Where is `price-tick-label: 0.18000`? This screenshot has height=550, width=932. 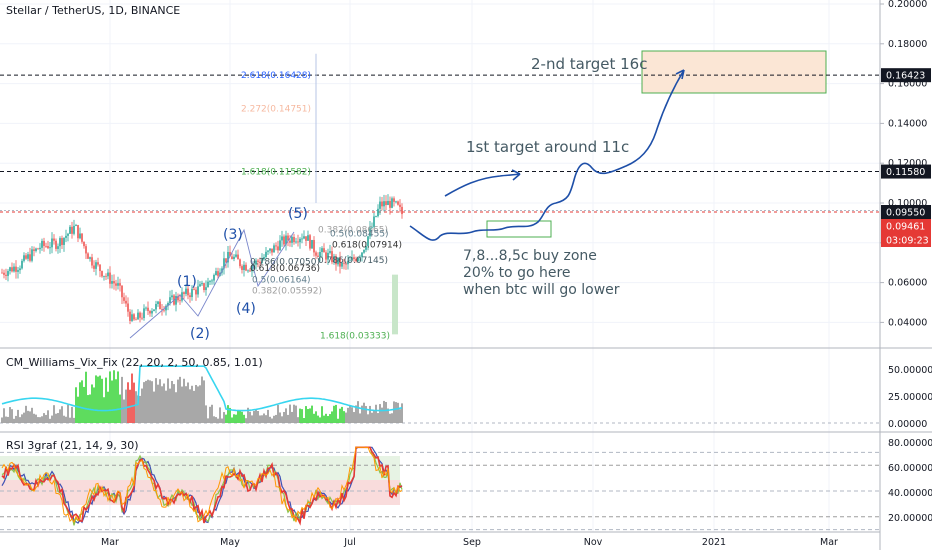
price-tick-label: 0.18000 is located at coordinates (907, 44).